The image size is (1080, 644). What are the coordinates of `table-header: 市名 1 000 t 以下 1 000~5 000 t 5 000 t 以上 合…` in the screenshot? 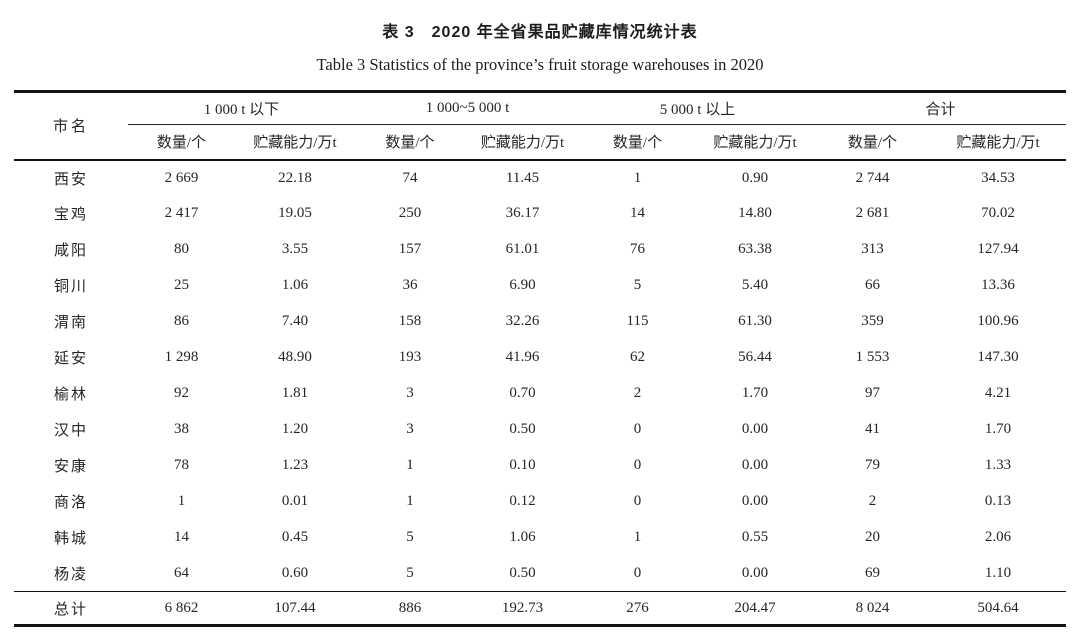 It's located at (540, 126).